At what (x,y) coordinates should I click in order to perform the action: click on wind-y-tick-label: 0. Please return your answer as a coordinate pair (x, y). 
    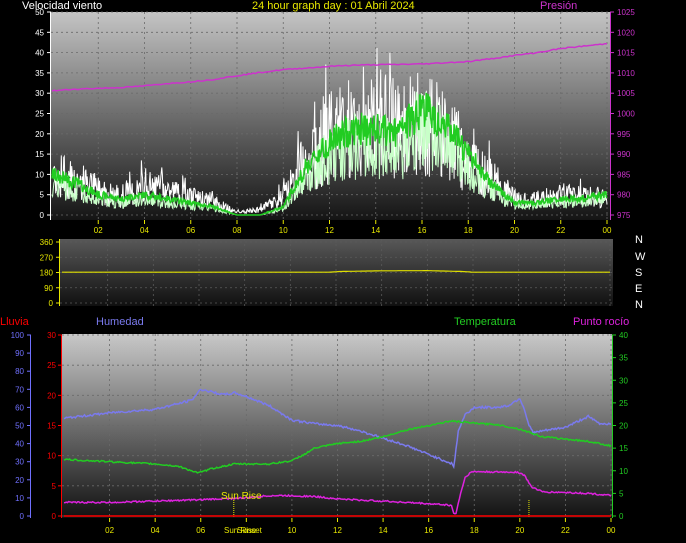
    Looking at the image, I should click on (42, 215).